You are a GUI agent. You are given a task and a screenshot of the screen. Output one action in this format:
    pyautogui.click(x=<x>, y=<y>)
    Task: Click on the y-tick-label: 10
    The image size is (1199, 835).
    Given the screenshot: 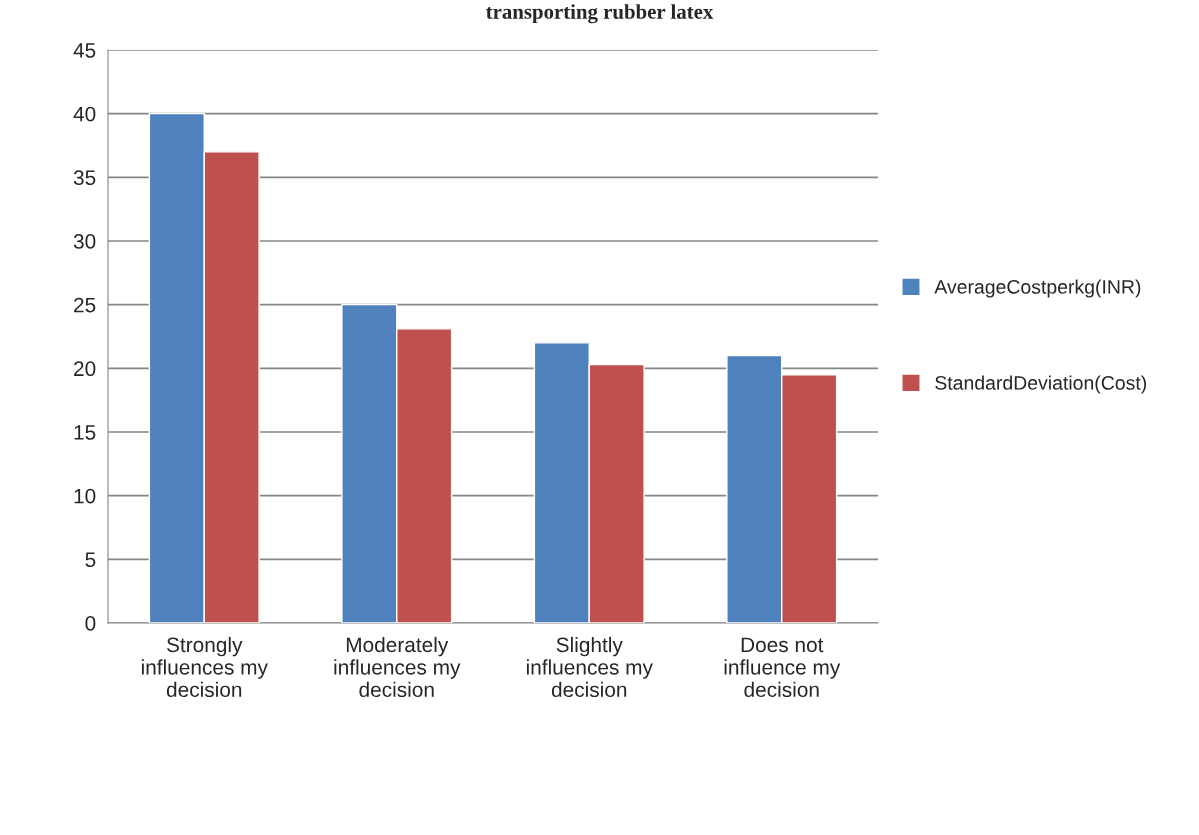 What is the action you would take?
    pyautogui.click(x=85, y=496)
    